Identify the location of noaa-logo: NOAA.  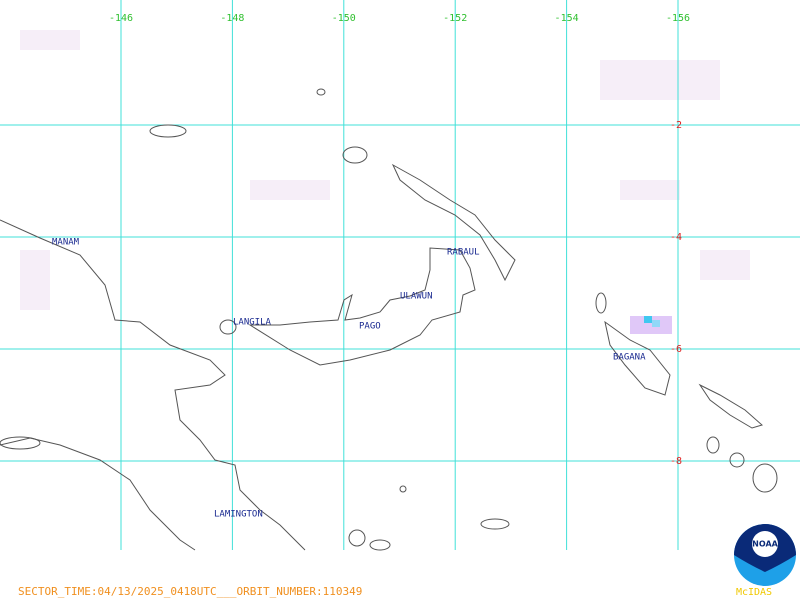
(765, 555).